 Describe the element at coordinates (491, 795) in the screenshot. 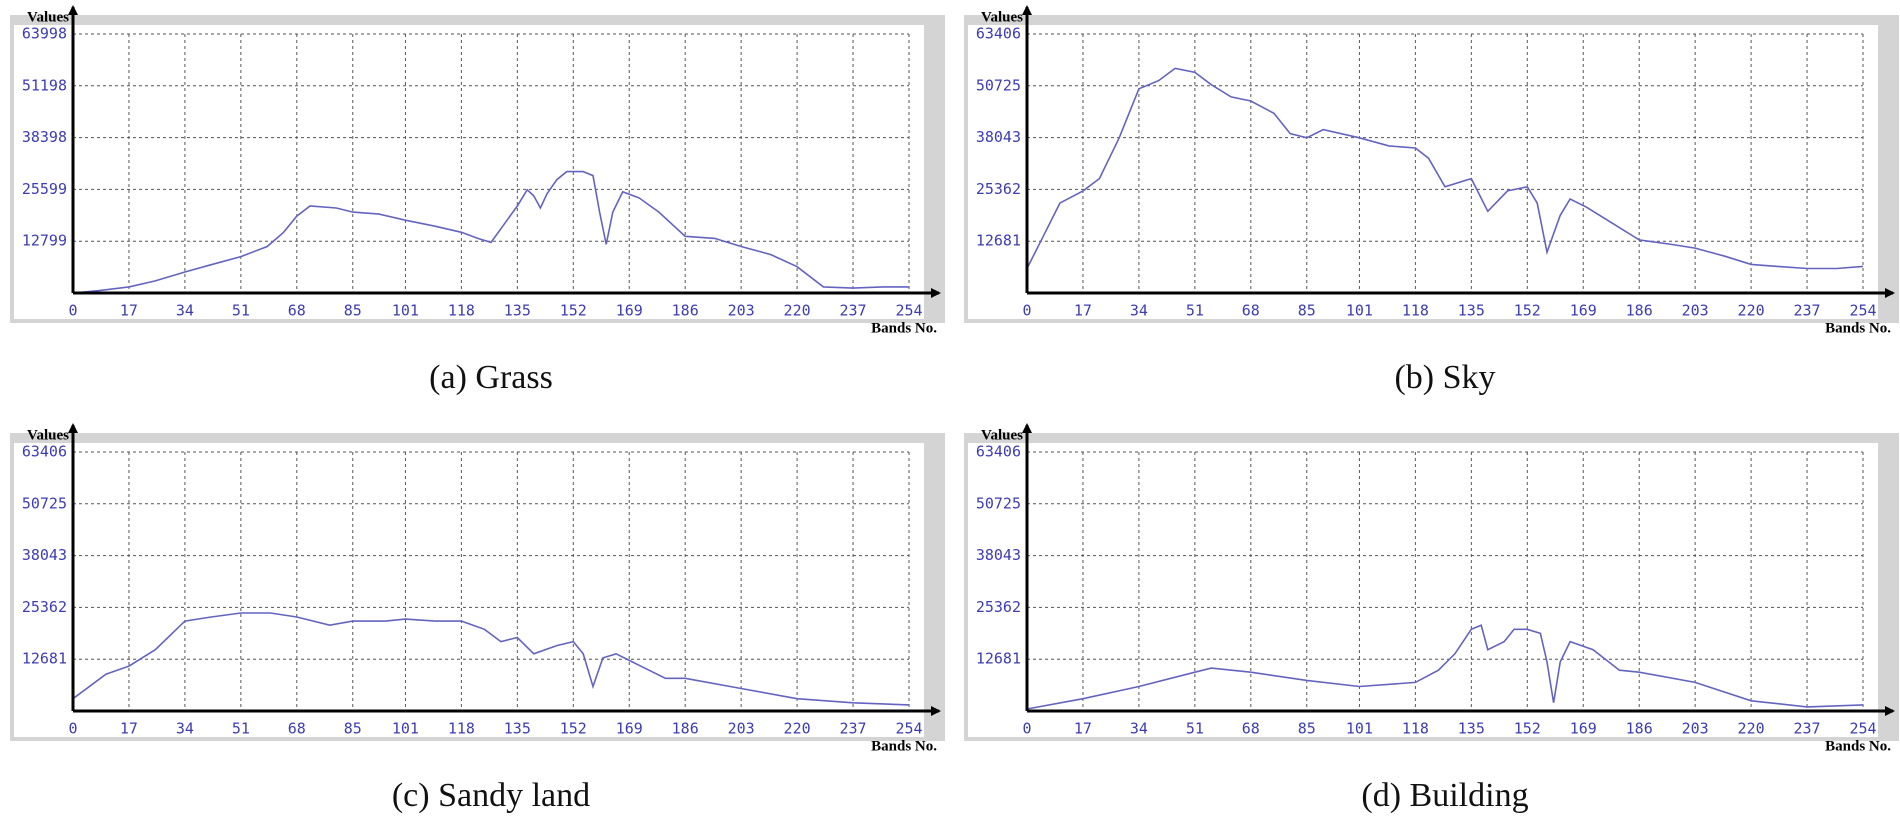

I see `caption: (c) Sandy land` at that location.